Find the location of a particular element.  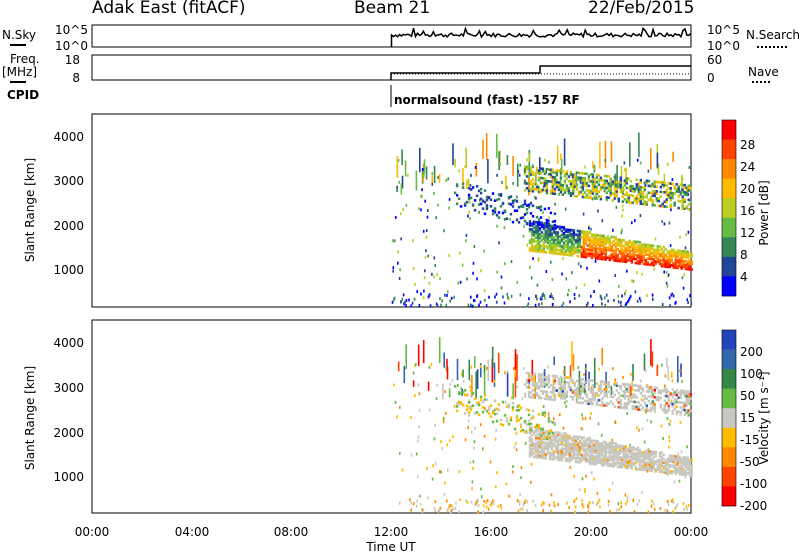

freq-trace is located at coordinates (540, 72).